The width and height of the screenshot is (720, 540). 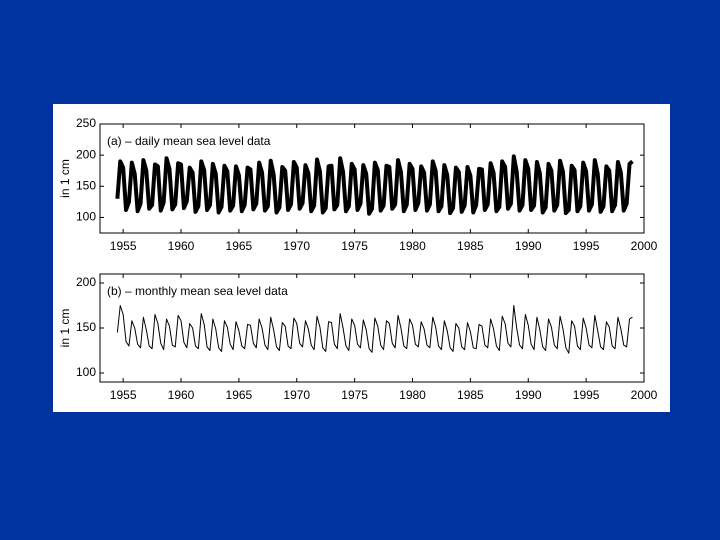 I want to click on chart-title: (a) – daily mean sea level data, so click(x=189, y=141).